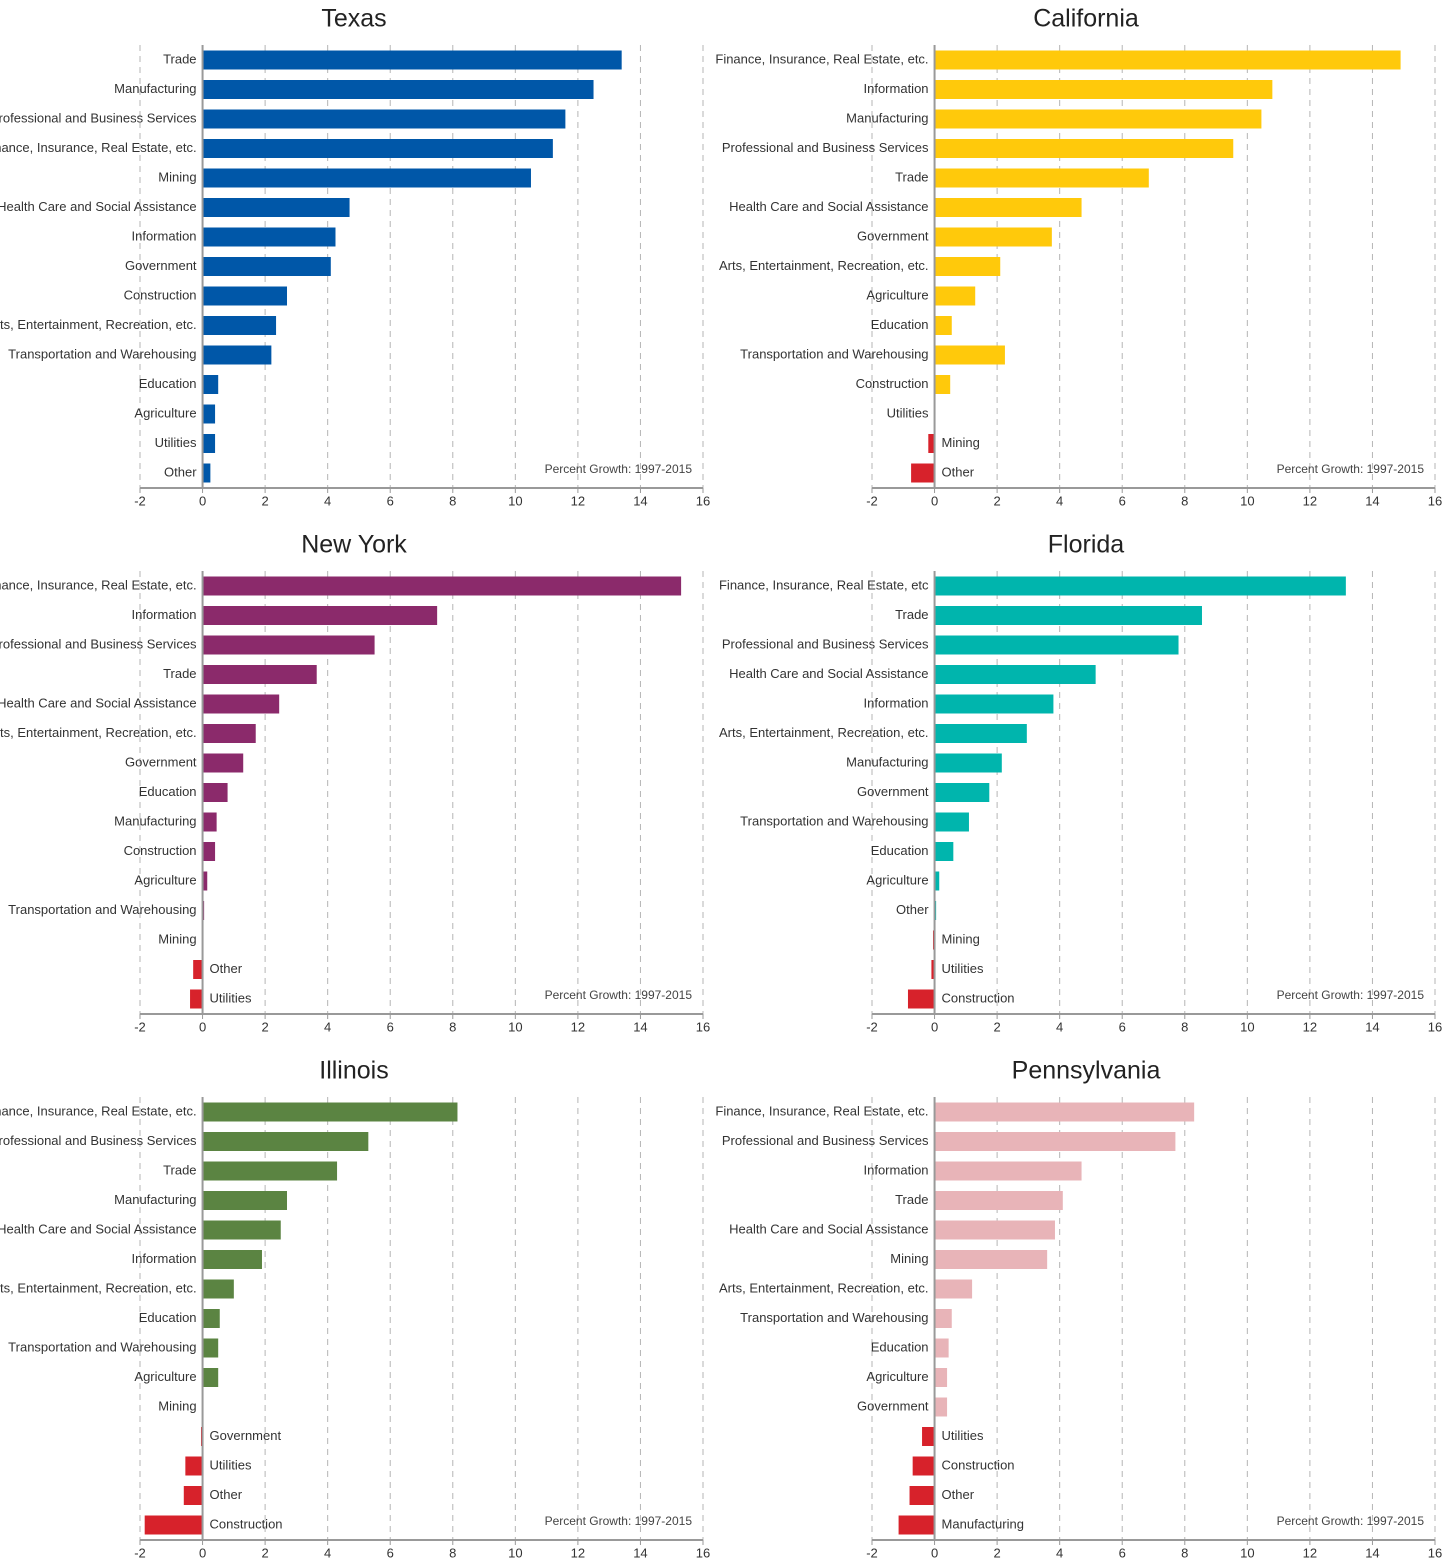  I want to click on category-label: Mining, so click(961, 938).